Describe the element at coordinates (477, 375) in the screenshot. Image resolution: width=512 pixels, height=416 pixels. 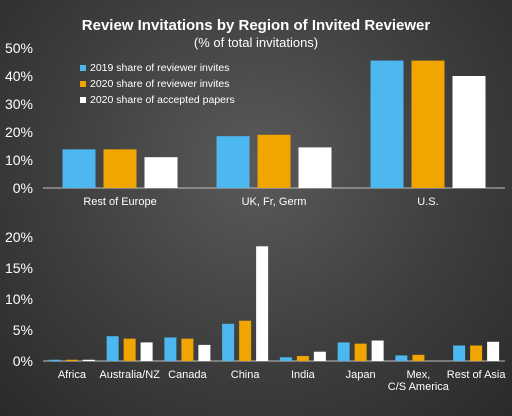
I see `x-category-label: Rest of Asia` at that location.